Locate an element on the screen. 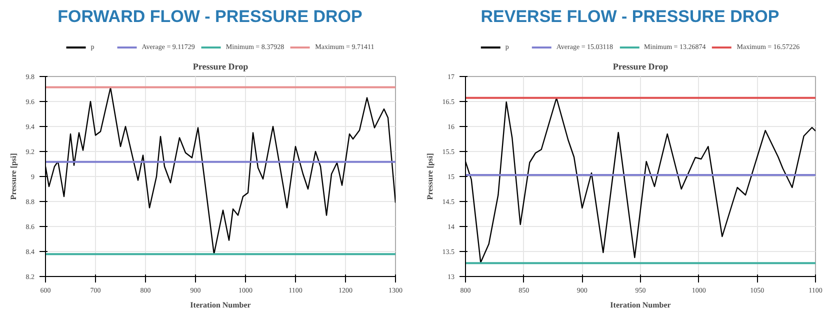 This screenshot has width=829, height=324. chart-title: REVERSE FLOW - PRESSURE DROP is located at coordinates (630, 17).